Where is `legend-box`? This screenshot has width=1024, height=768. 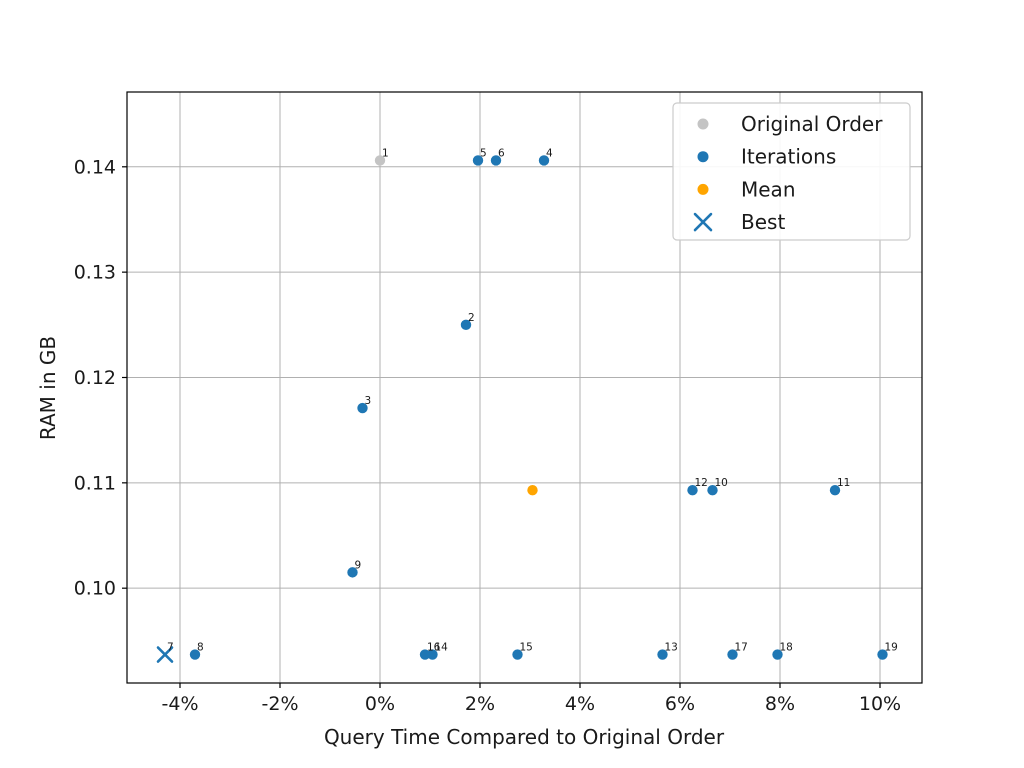
legend-box is located at coordinates (791, 171).